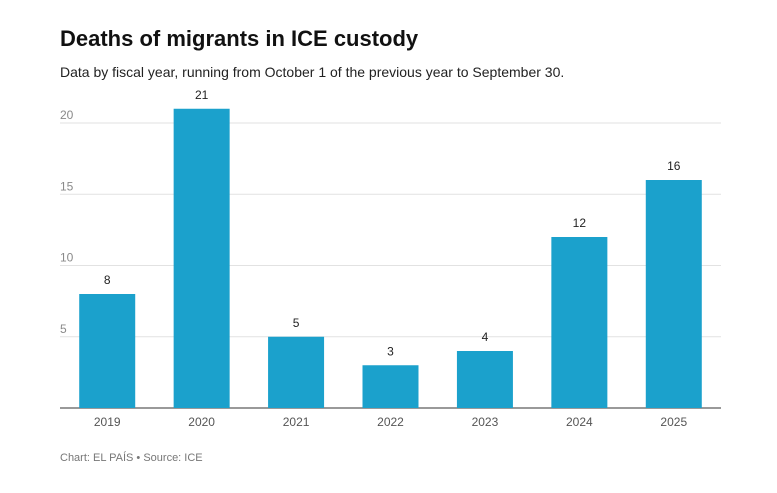 The image size is (777, 493). What do you see at coordinates (674, 166) in the screenshot?
I see `value-label-2025: 16` at bounding box center [674, 166].